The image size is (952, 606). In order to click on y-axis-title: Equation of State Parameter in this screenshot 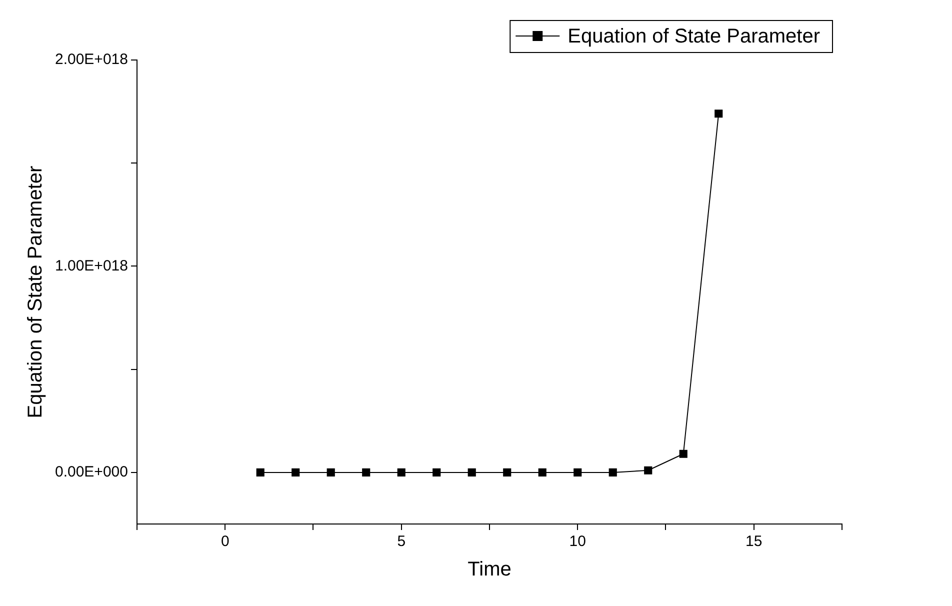, I will do `click(35, 291)`.